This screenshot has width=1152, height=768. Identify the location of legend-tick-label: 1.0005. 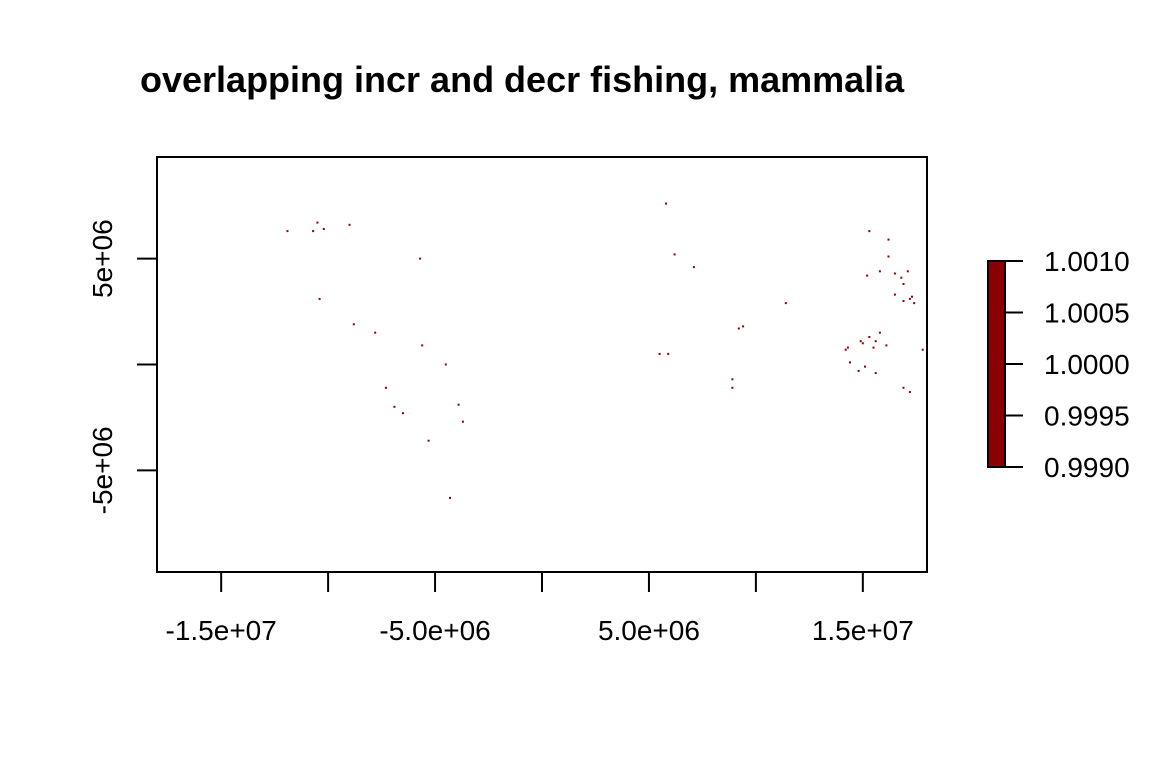
(1087, 313).